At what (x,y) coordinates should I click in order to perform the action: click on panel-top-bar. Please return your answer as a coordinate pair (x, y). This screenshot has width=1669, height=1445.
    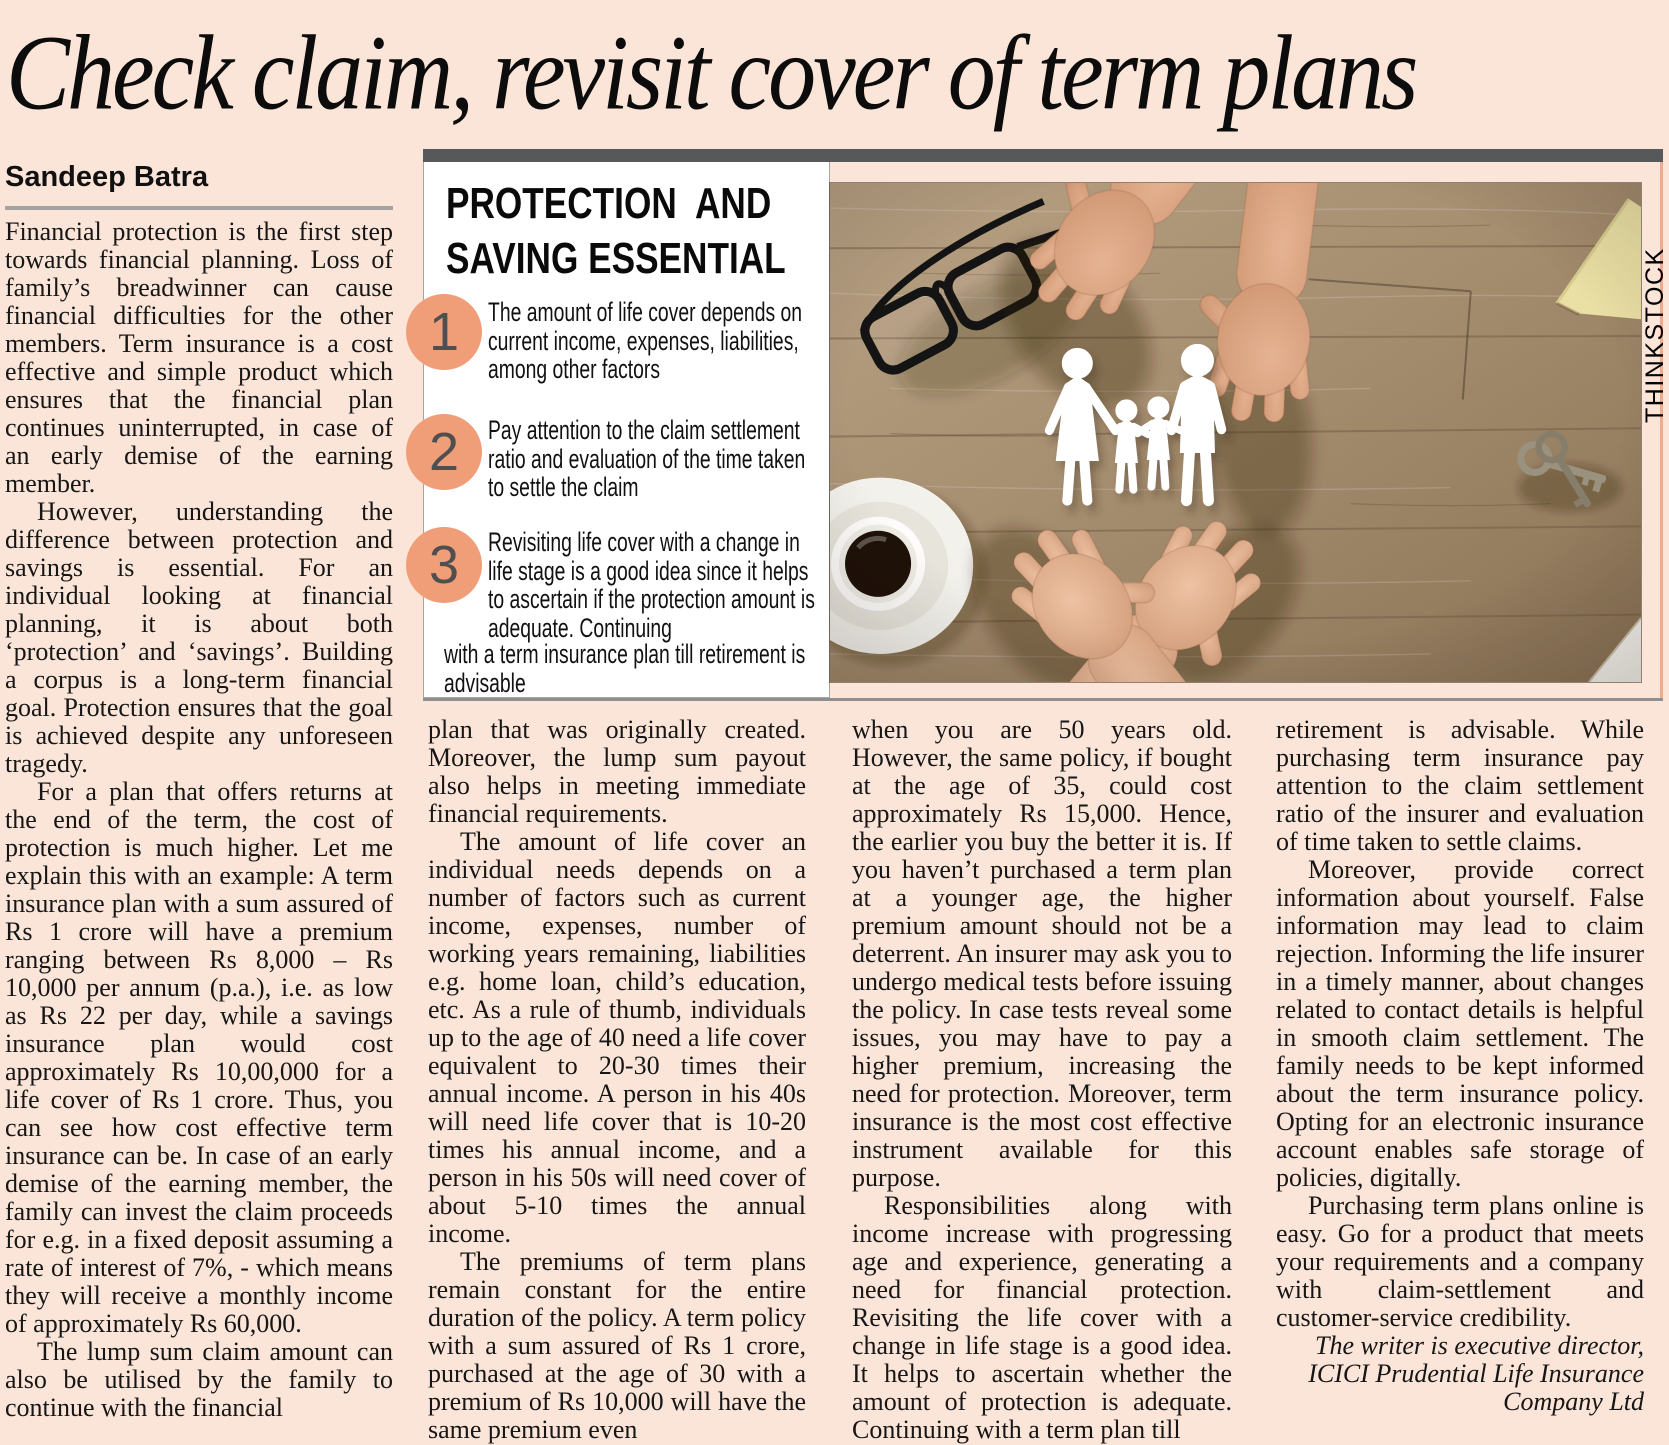
    Looking at the image, I should click on (1043, 155).